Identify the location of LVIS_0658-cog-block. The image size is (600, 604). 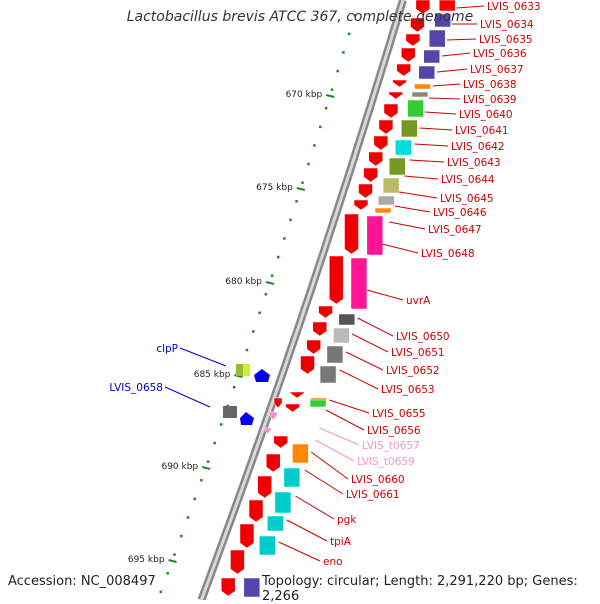
(230, 412).